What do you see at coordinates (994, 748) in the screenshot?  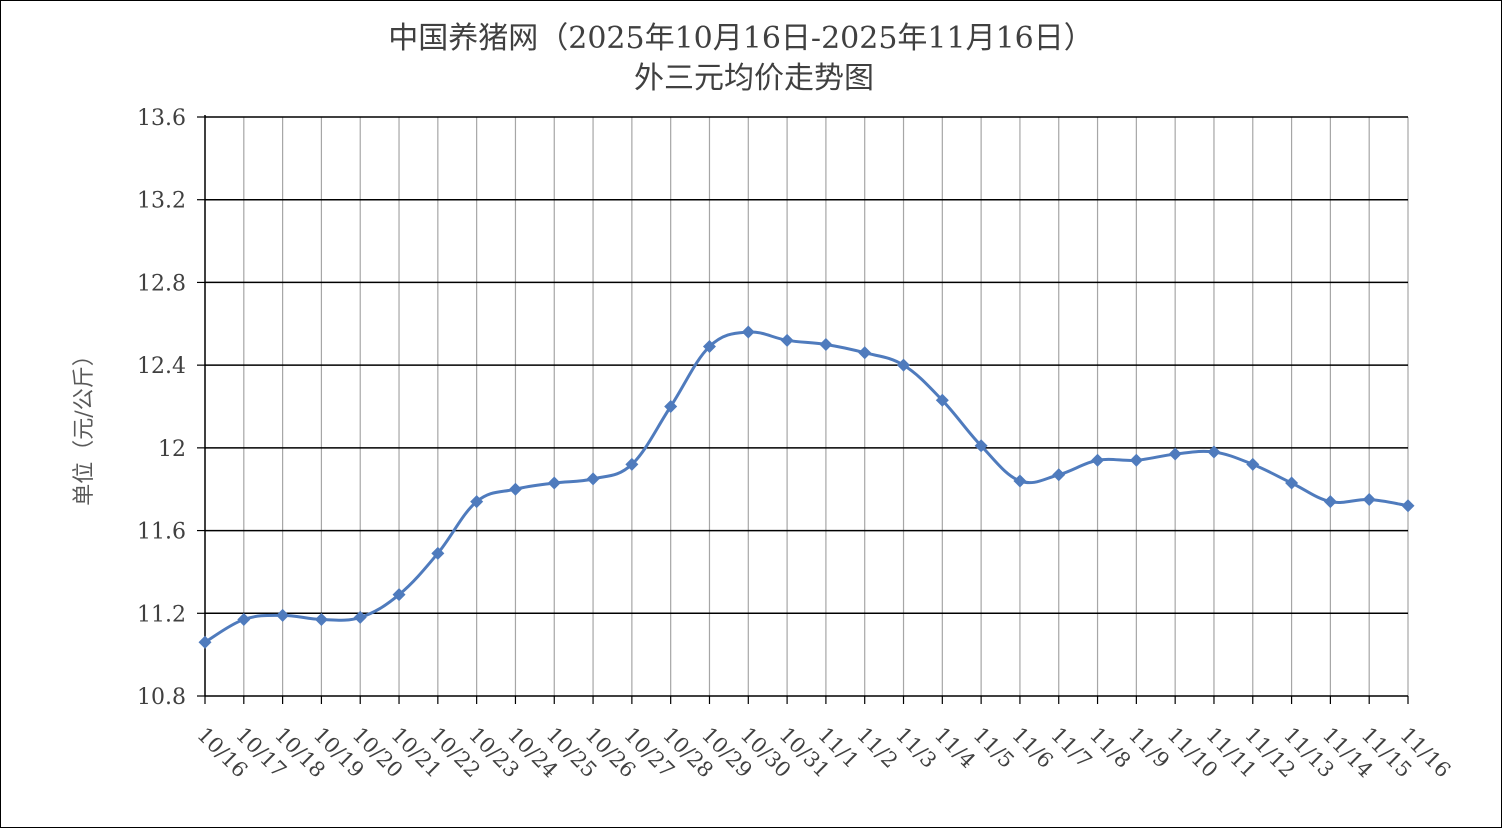 I see `x-tick-label: 11/5` at bounding box center [994, 748].